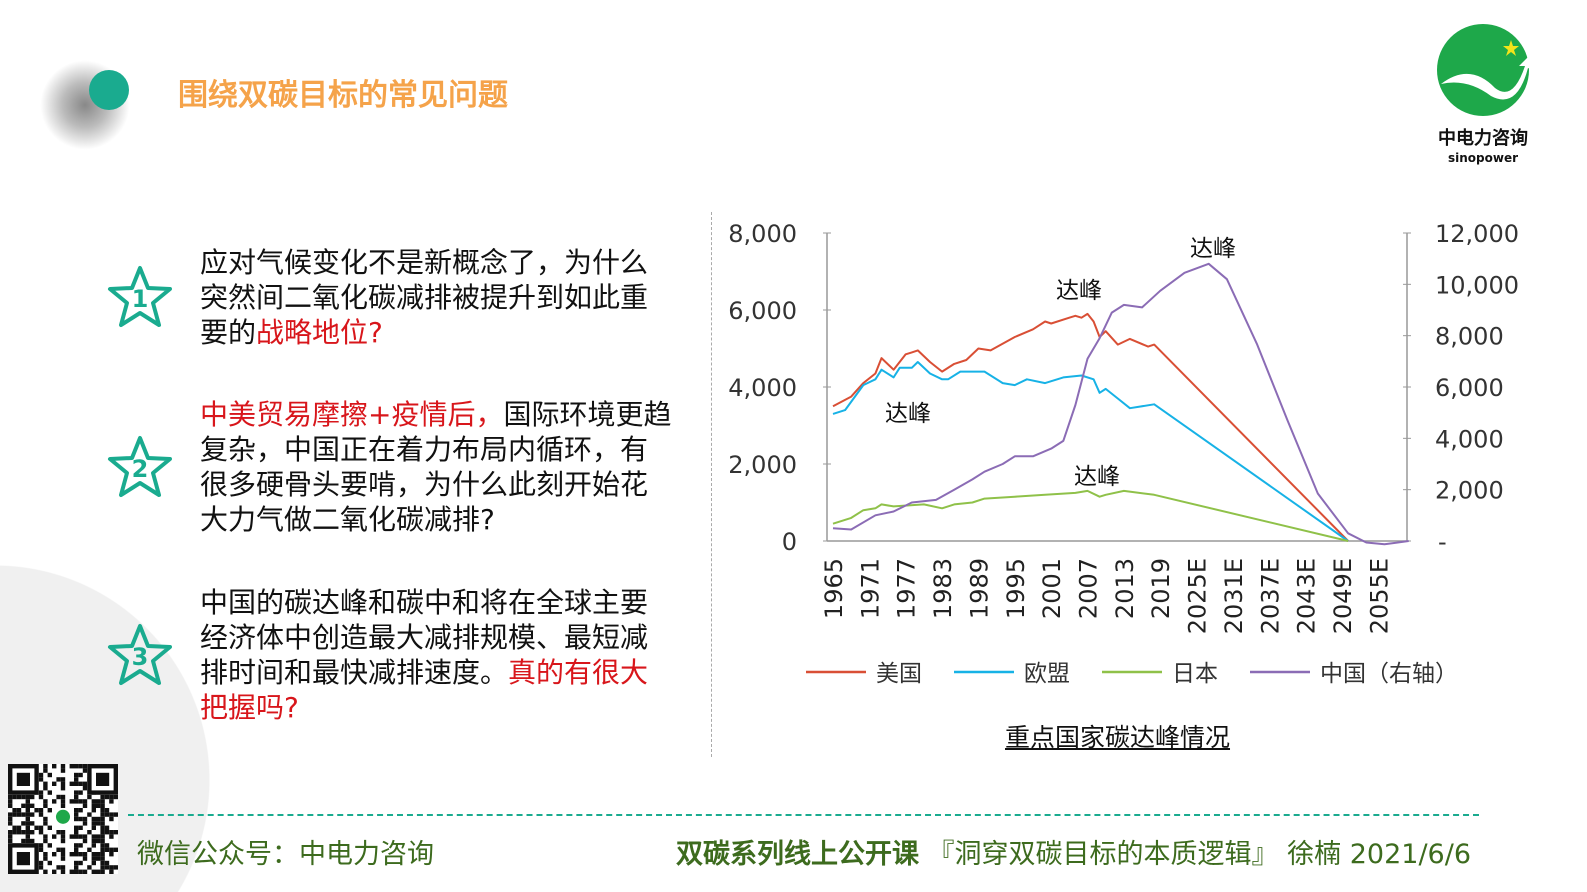 This screenshot has width=1587, height=892. I want to click on page-title: 围绕双碳目标的常见问题, so click(343, 95).